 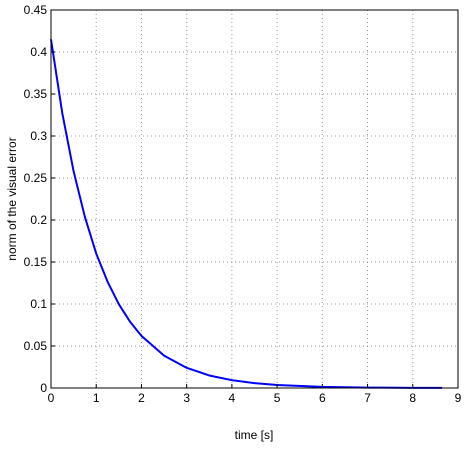 I want to click on x-tick-label: 6, so click(x=322, y=398).